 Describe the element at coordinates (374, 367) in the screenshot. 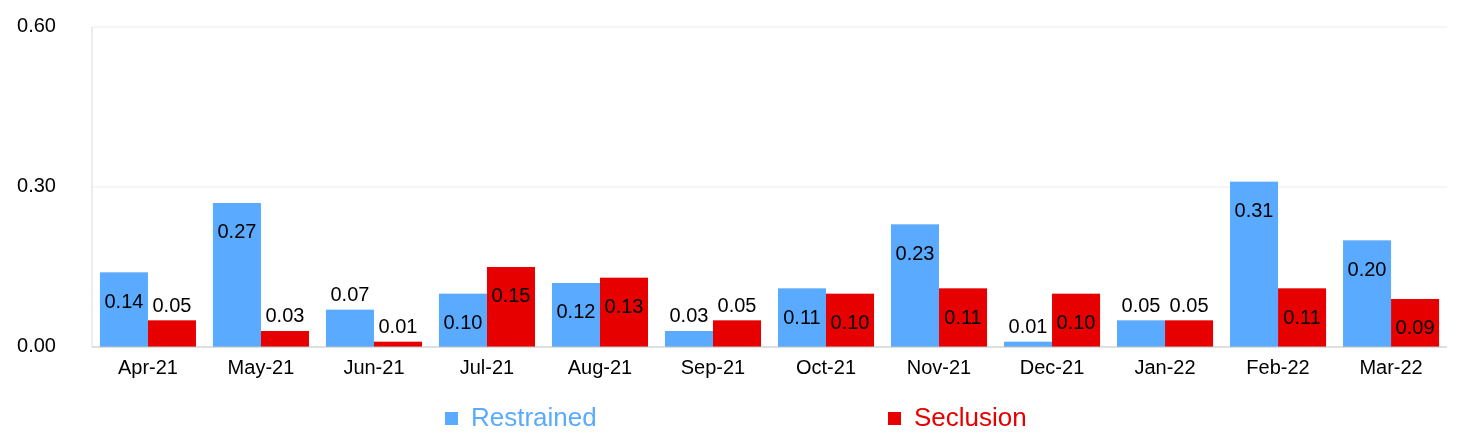

I see `x-tick-label: Jun-21` at that location.